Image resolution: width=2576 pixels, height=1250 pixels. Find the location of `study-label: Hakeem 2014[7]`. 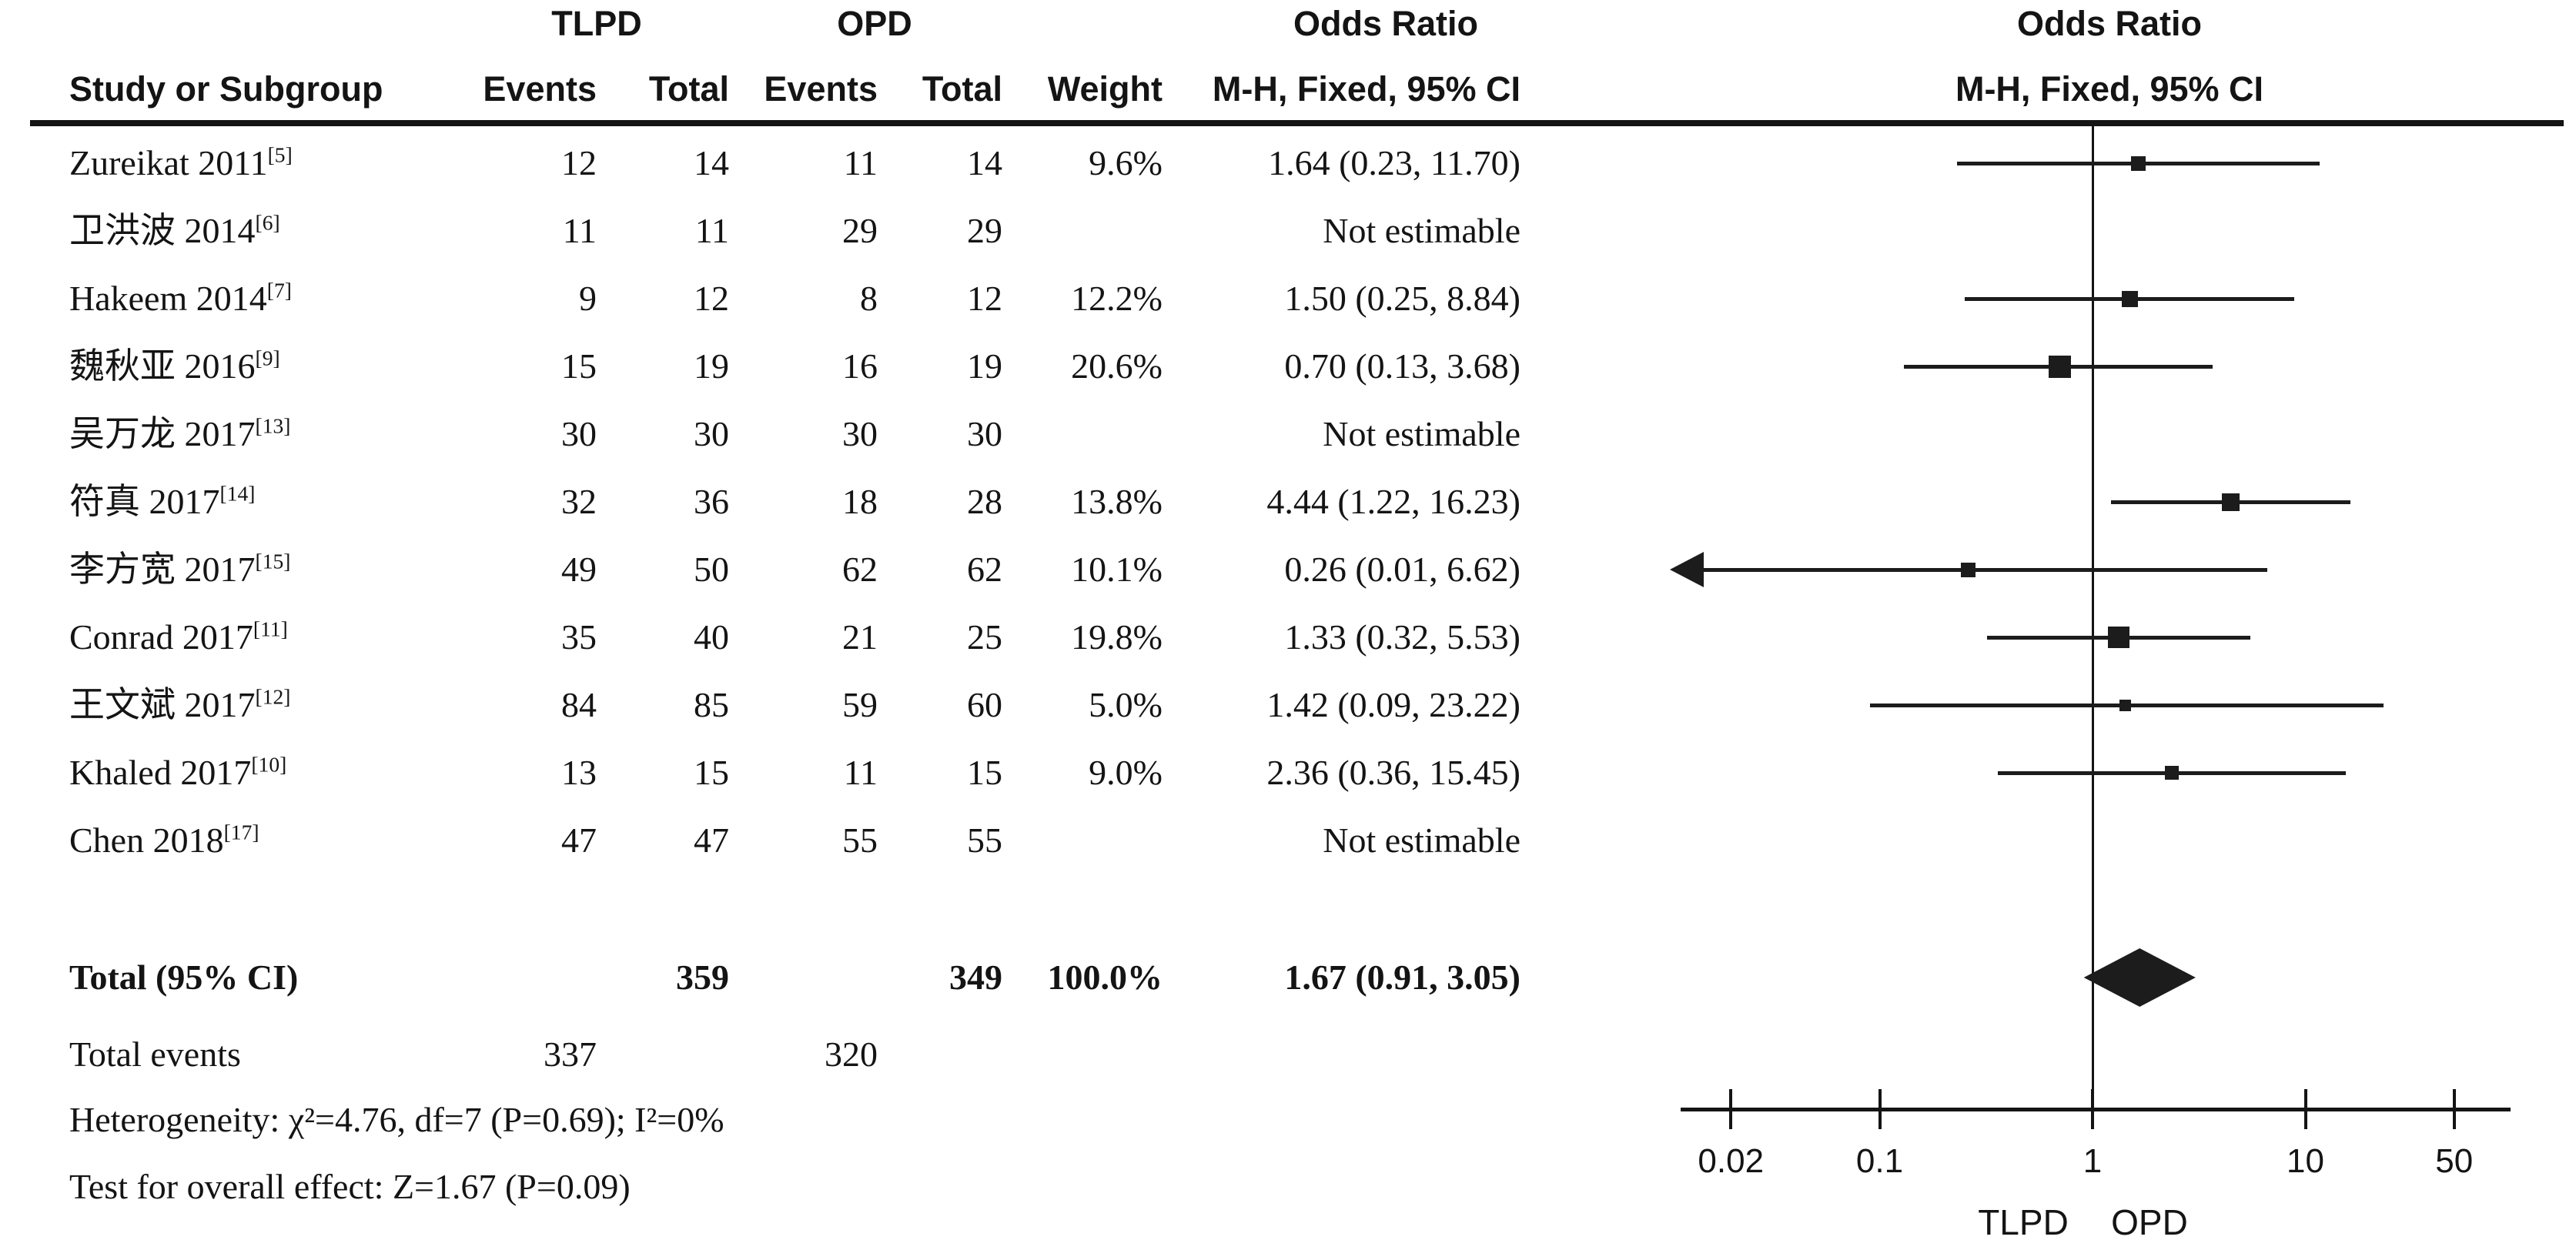

study-label: Hakeem 2014[7] is located at coordinates (180, 298).